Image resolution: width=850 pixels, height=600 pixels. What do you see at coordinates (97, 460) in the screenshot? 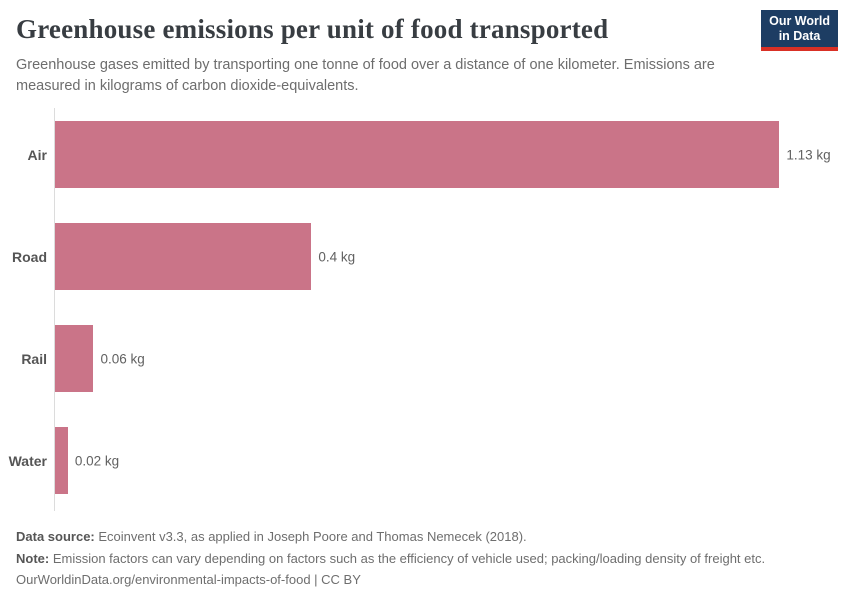
I see `value-label-water: 0.02 kg` at bounding box center [97, 460].